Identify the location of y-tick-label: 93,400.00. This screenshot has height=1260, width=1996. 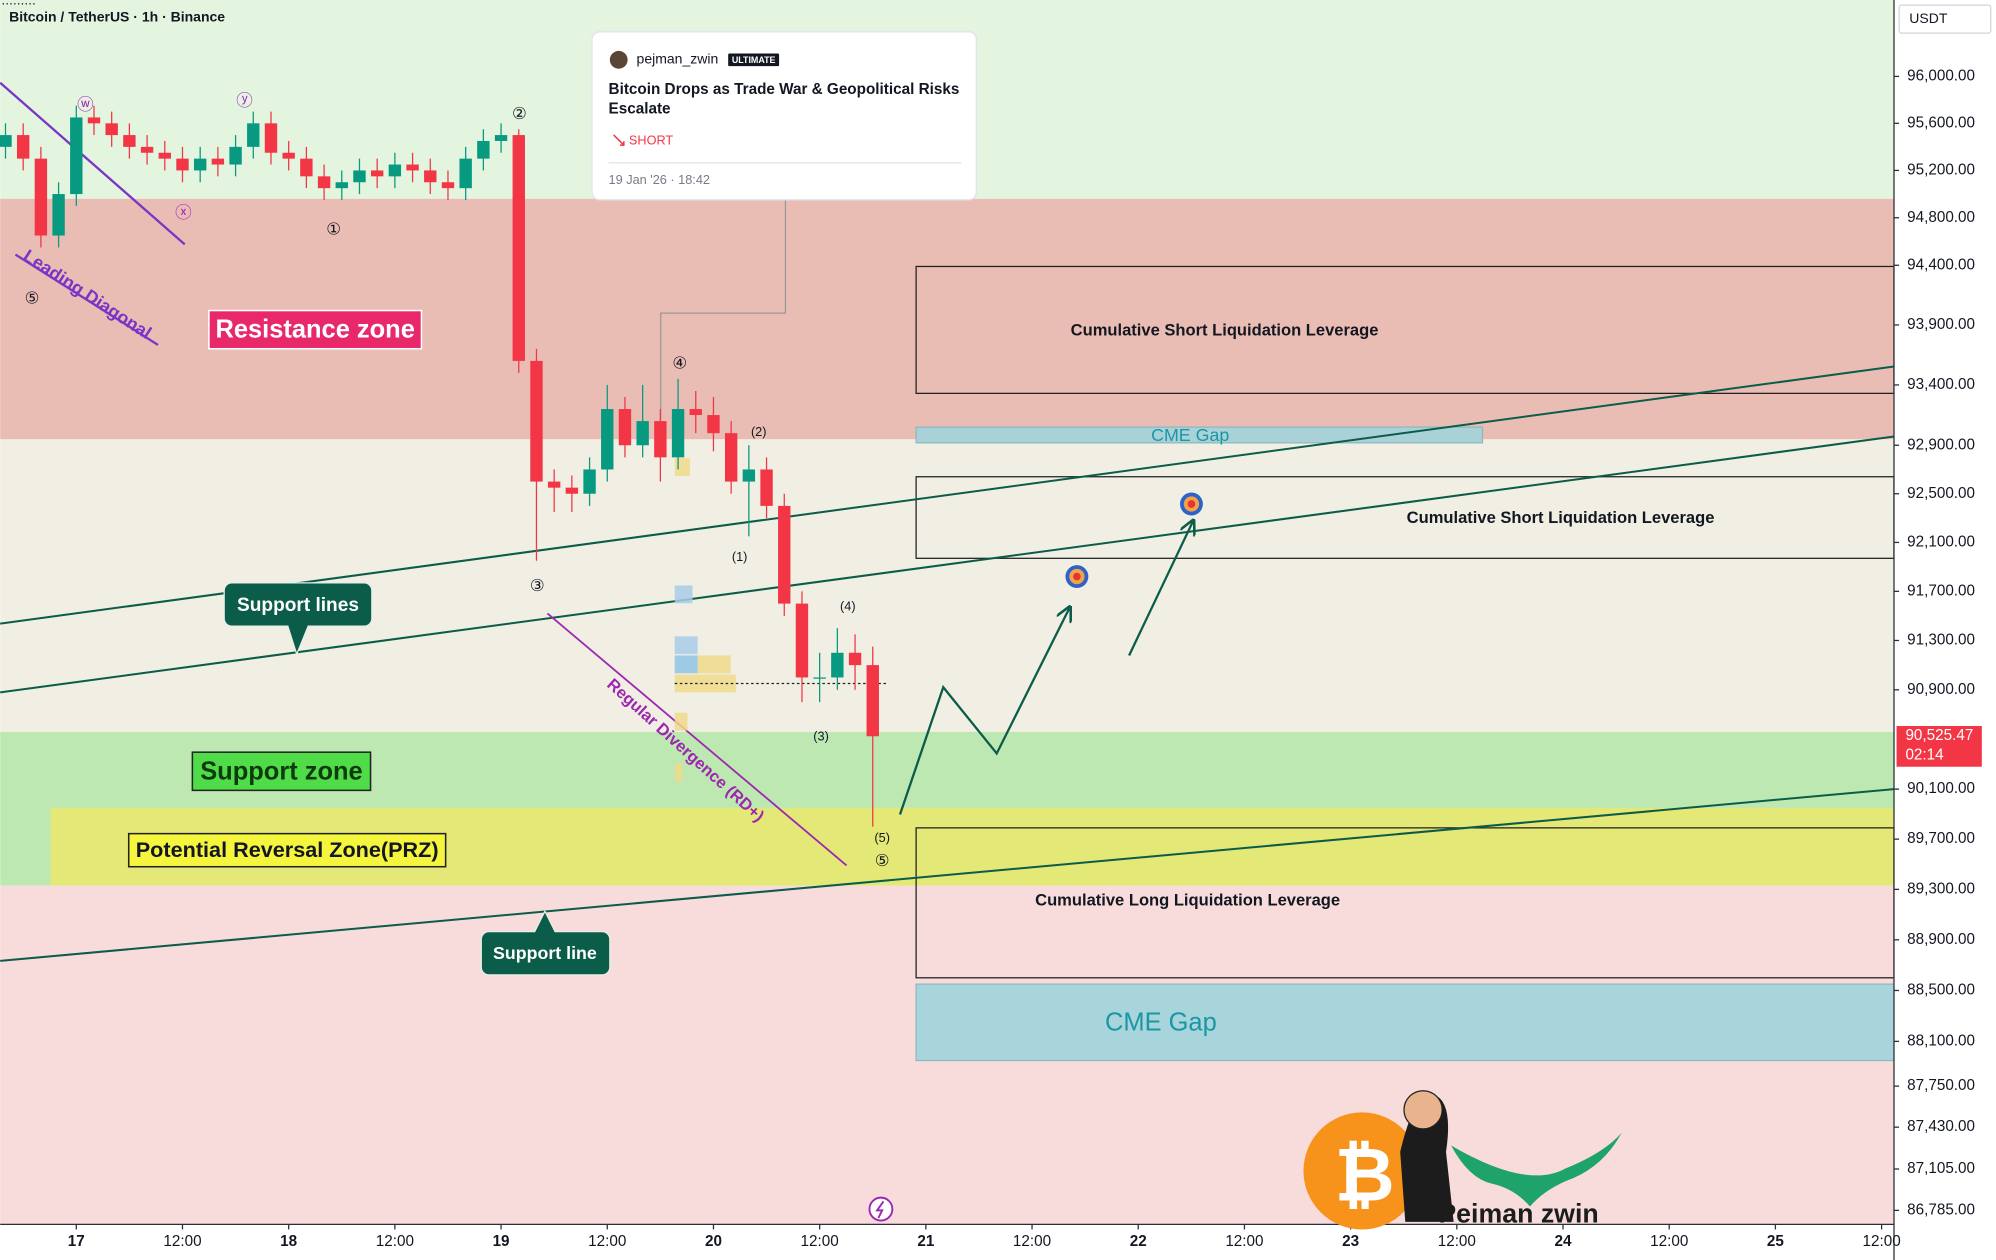
(1941, 384).